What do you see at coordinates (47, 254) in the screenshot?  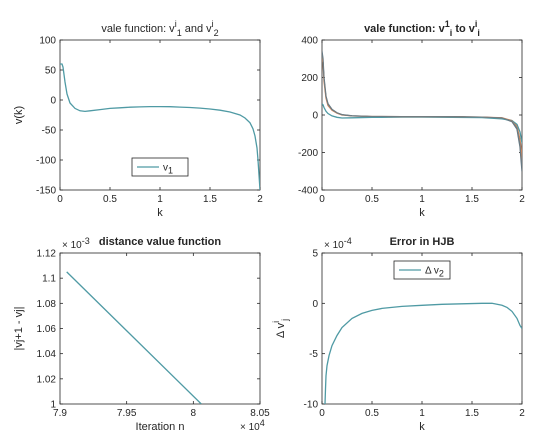 I see `y-tick-label: 1.12` at bounding box center [47, 254].